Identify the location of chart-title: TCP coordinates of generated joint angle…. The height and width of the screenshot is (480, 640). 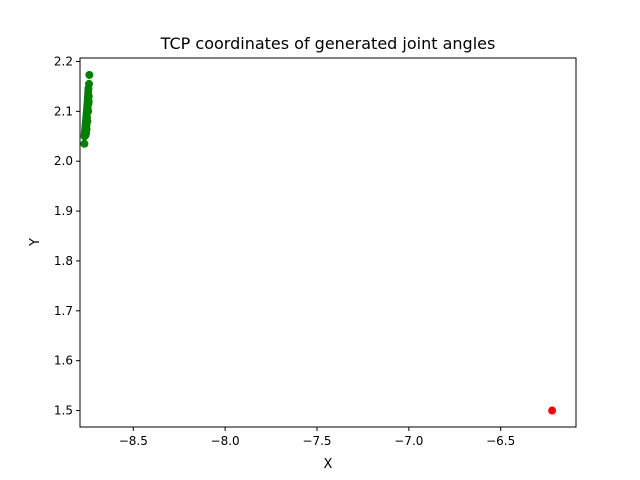
(328, 43).